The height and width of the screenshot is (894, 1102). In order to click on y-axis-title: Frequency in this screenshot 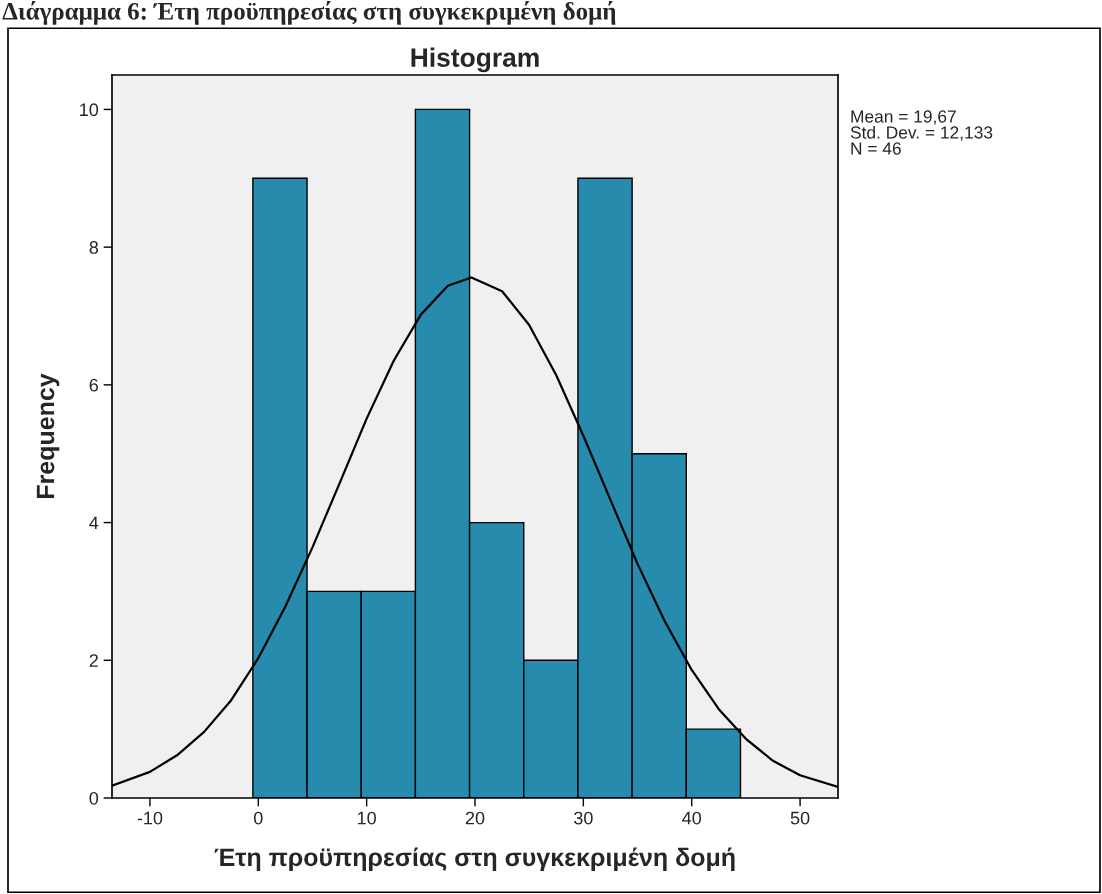, I will do `click(48, 436)`.